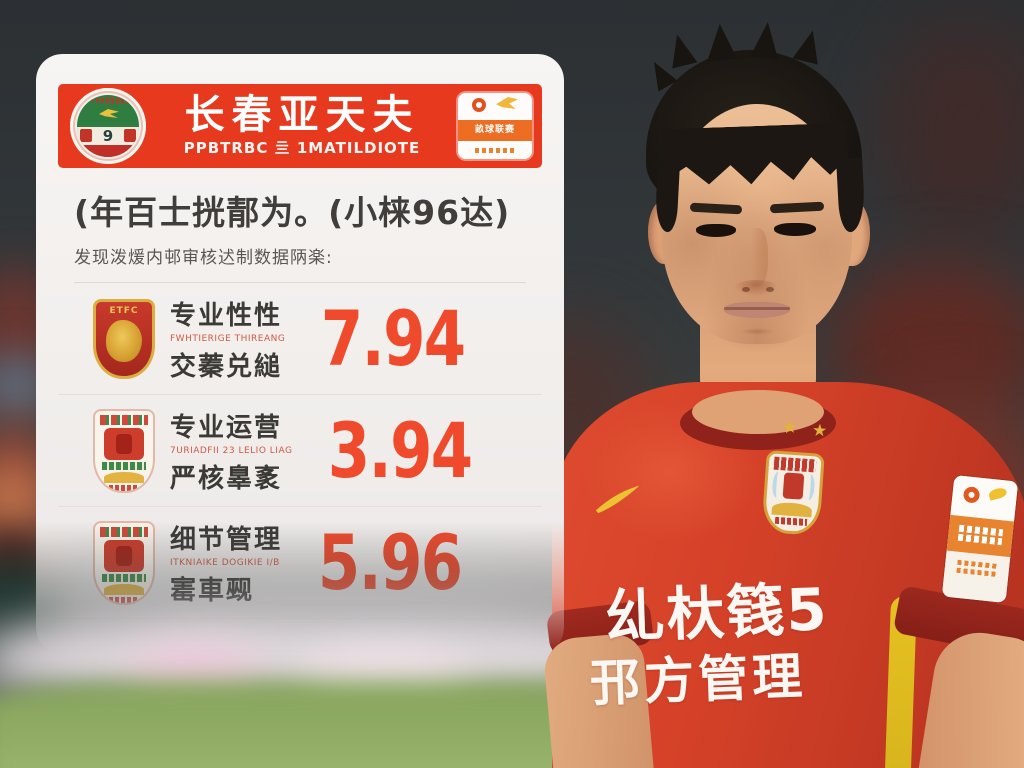 The height and width of the screenshot is (768, 1024). I want to click on patch-leaf-icon, so click(997, 493).